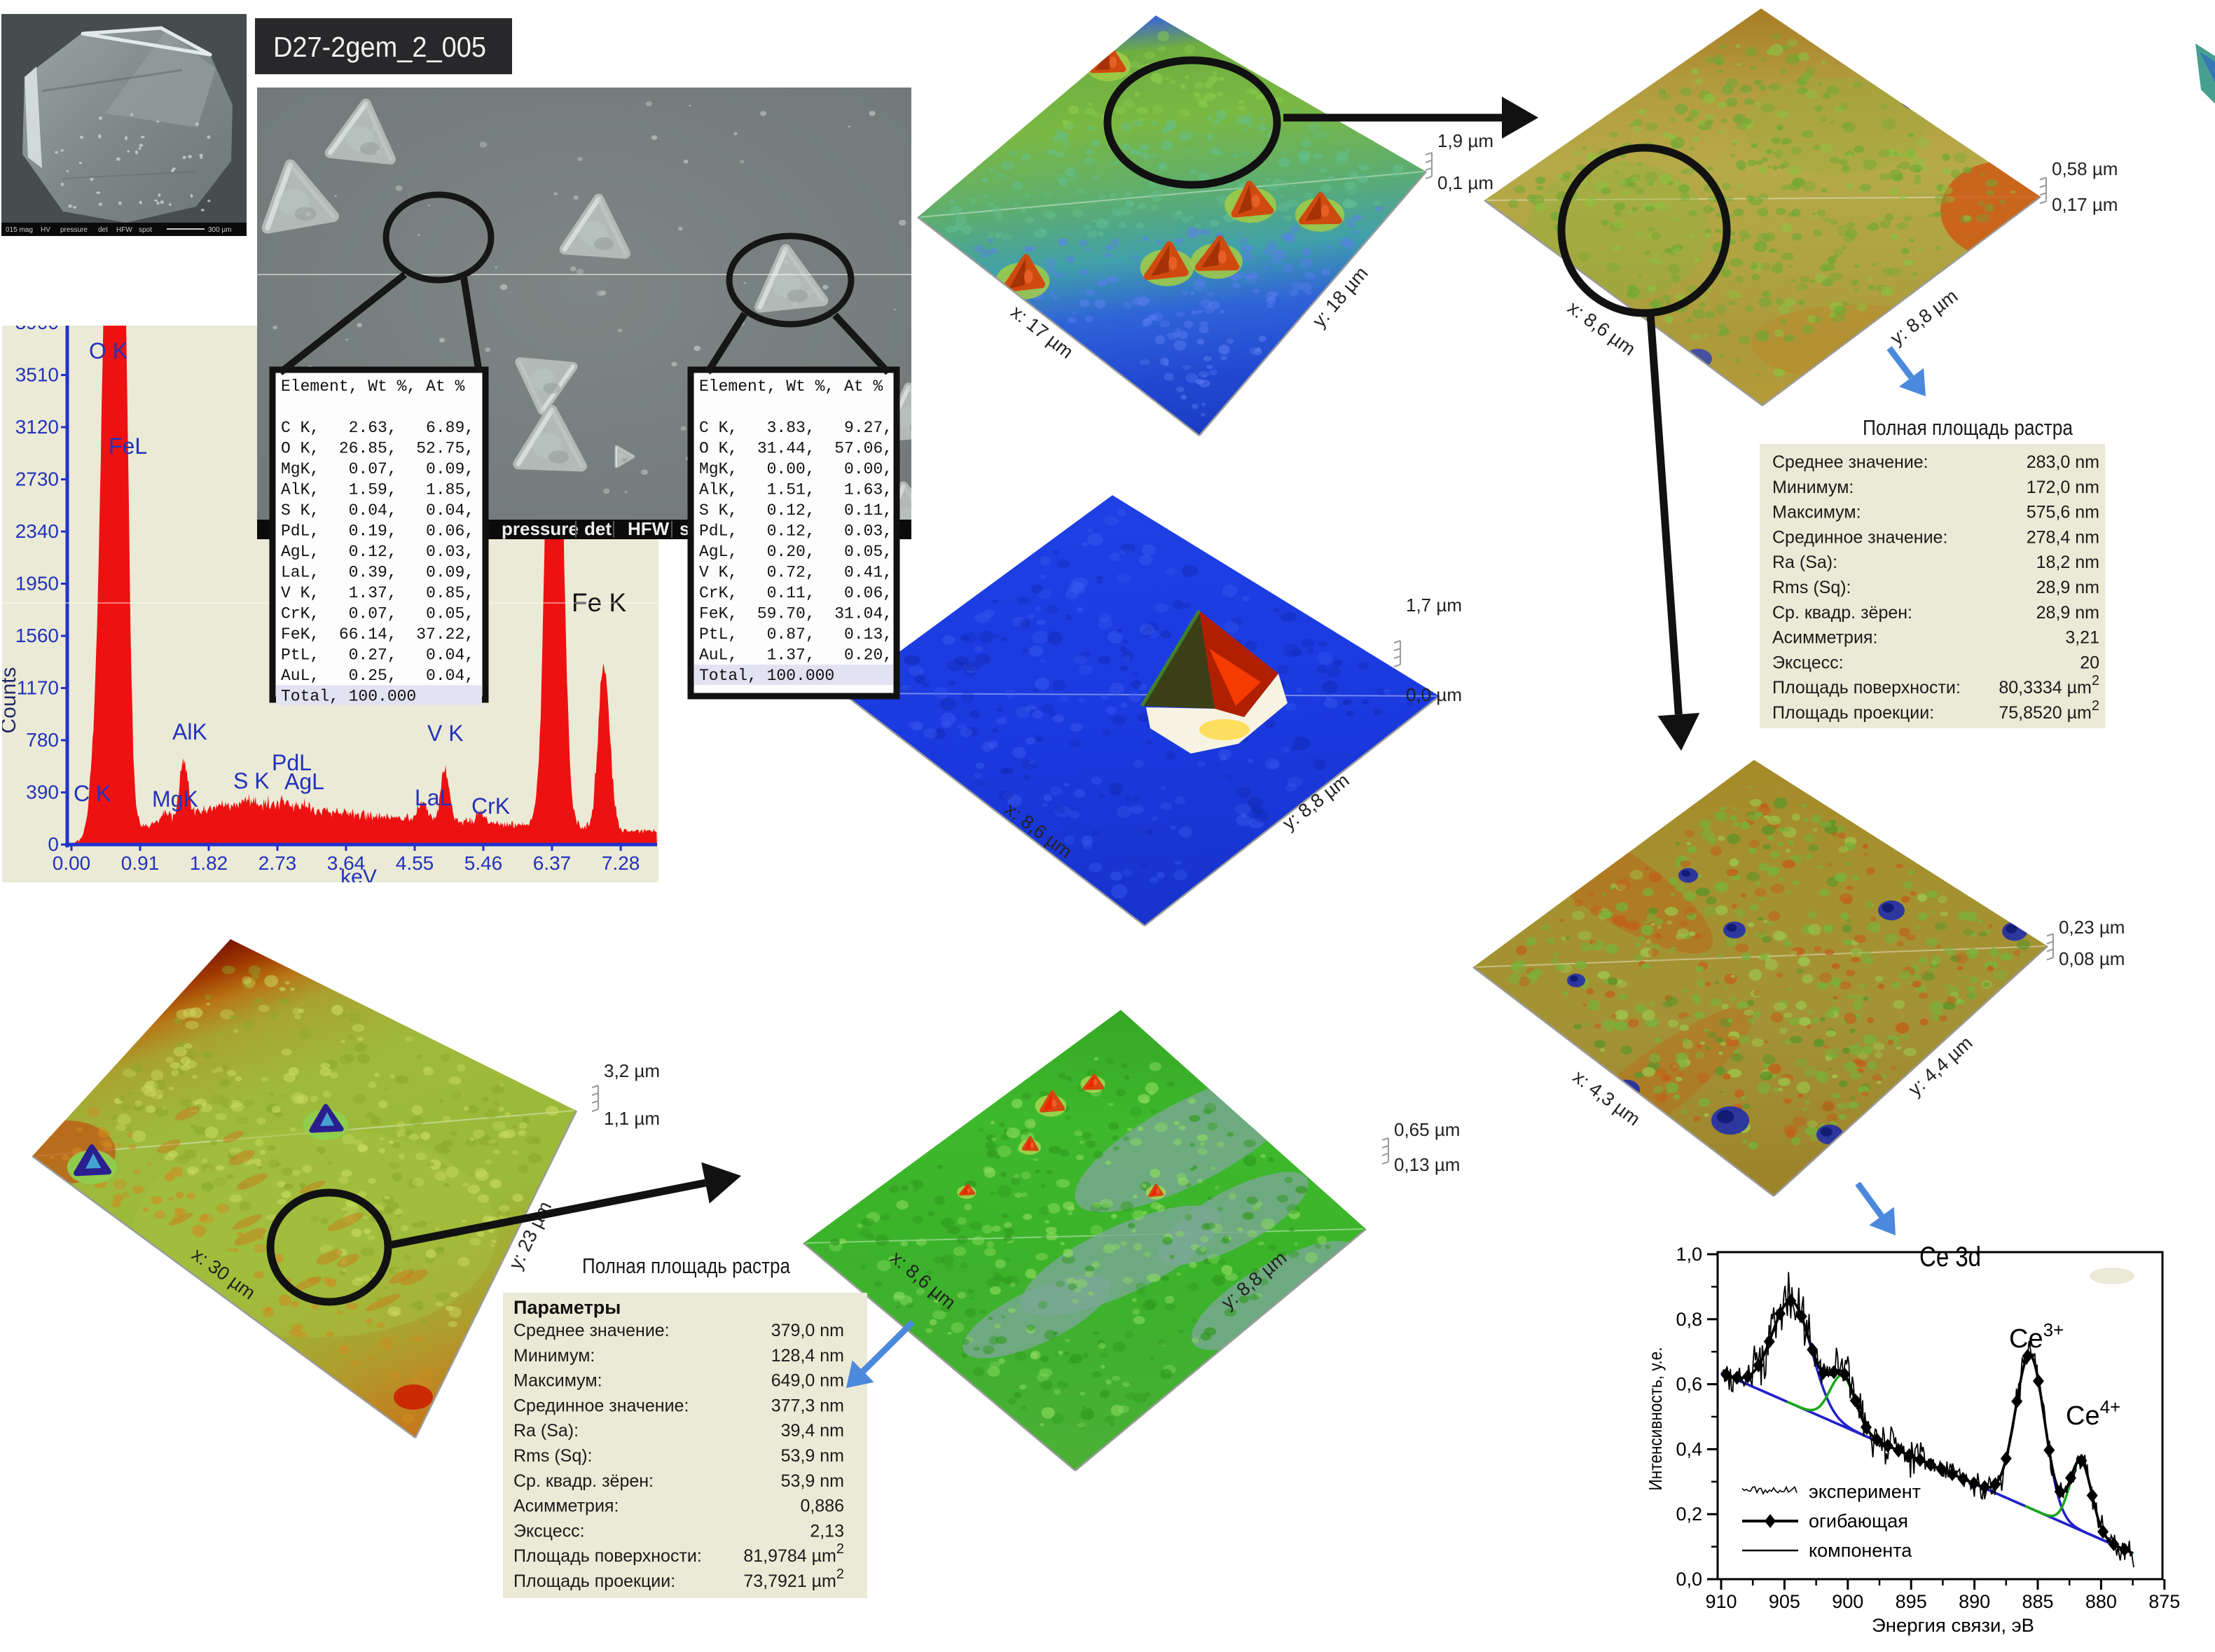 Image resolution: width=2215 pixels, height=1652 pixels. Describe the element at coordinates (146, 230) in the screenshot. I see `svg-text: spot` at that location.